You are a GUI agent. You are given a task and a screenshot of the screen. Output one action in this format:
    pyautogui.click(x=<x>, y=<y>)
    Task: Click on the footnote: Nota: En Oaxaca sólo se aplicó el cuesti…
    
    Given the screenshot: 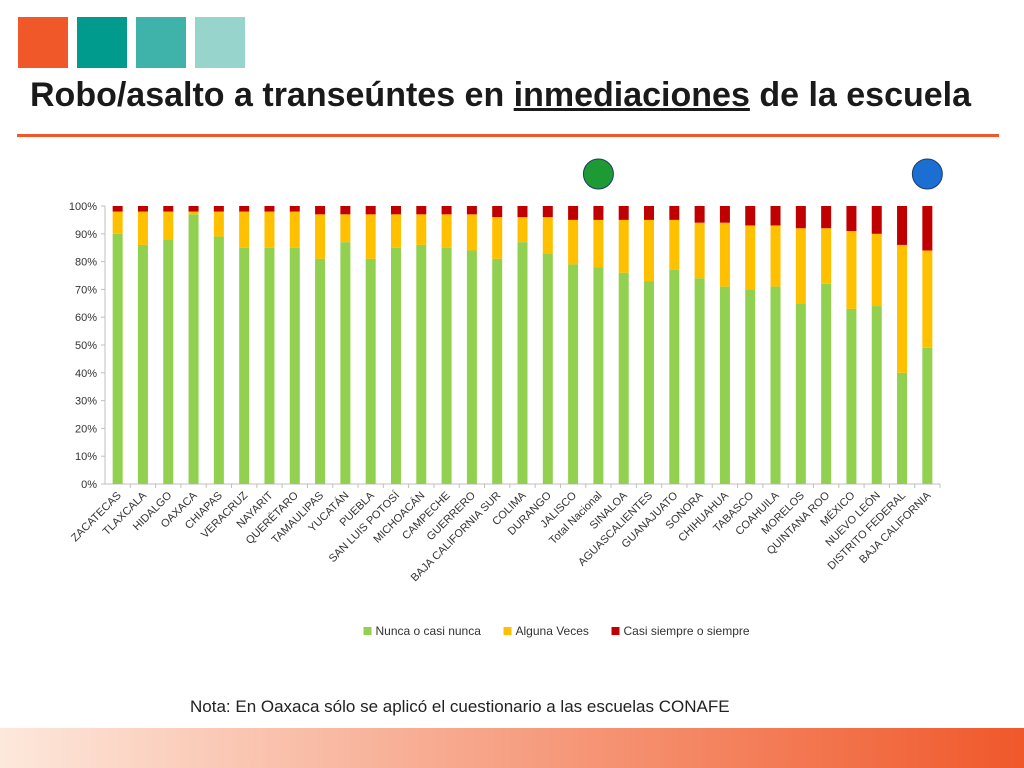 What is the action you would take?
    pyautogui.click(x=460, y=706)
    